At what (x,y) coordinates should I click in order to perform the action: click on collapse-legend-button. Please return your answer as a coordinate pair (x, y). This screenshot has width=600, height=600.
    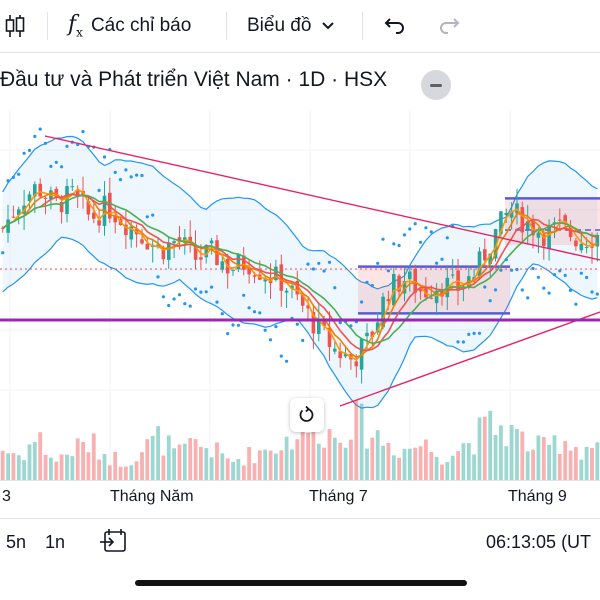
    Looking at the image, I should click on (436, 85).